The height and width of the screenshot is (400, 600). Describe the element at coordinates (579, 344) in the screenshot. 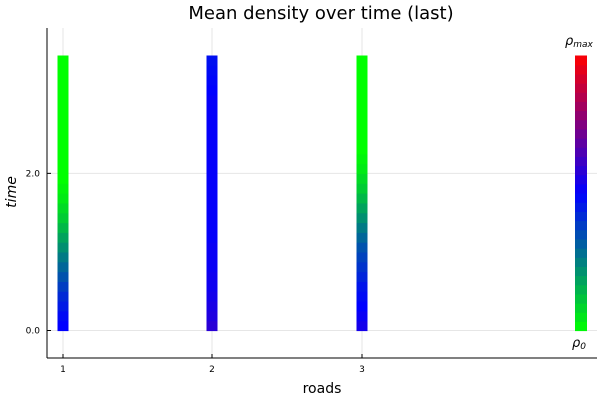

I see `colorbar-min-label: ρ0` at that location.